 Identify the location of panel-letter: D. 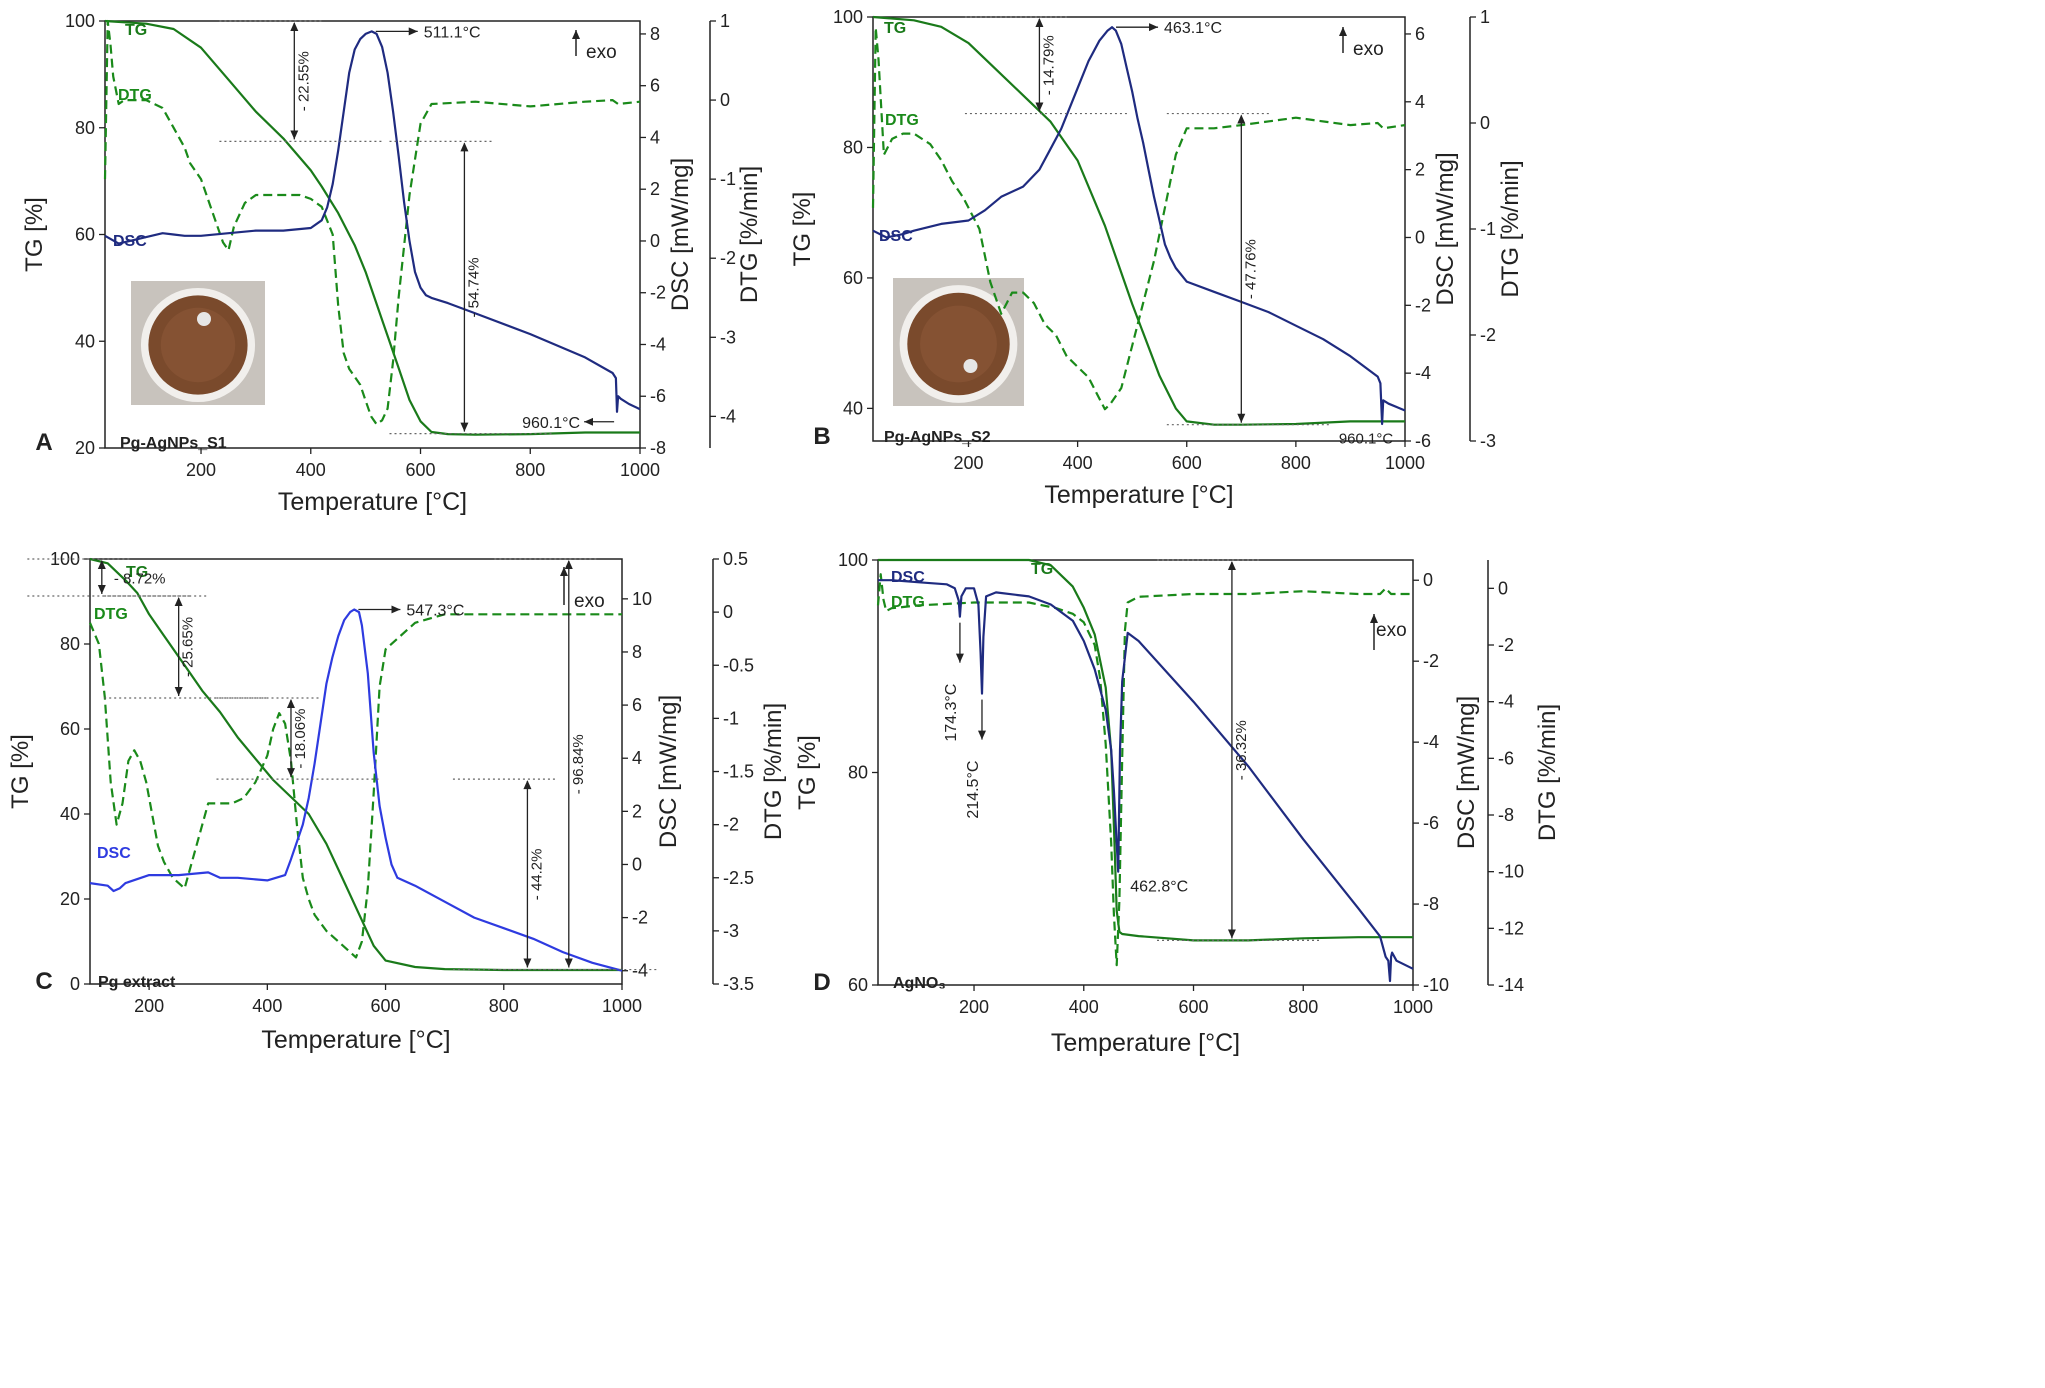
(821, 982).